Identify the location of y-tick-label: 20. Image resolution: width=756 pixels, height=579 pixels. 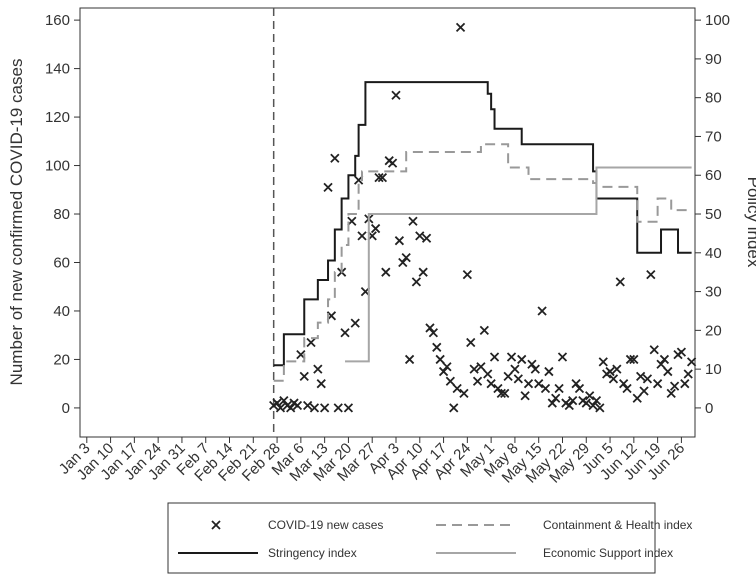
(61, 359).